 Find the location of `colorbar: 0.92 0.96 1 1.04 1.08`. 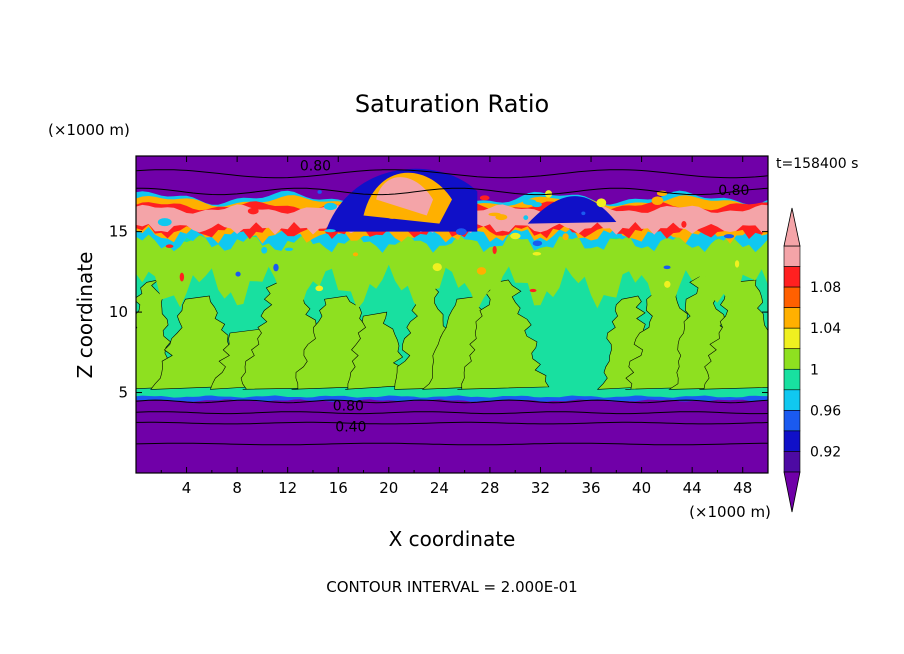

colorbar: 0.92 0.96 1 1.04 1.08 is located at coordinates (812, 360).